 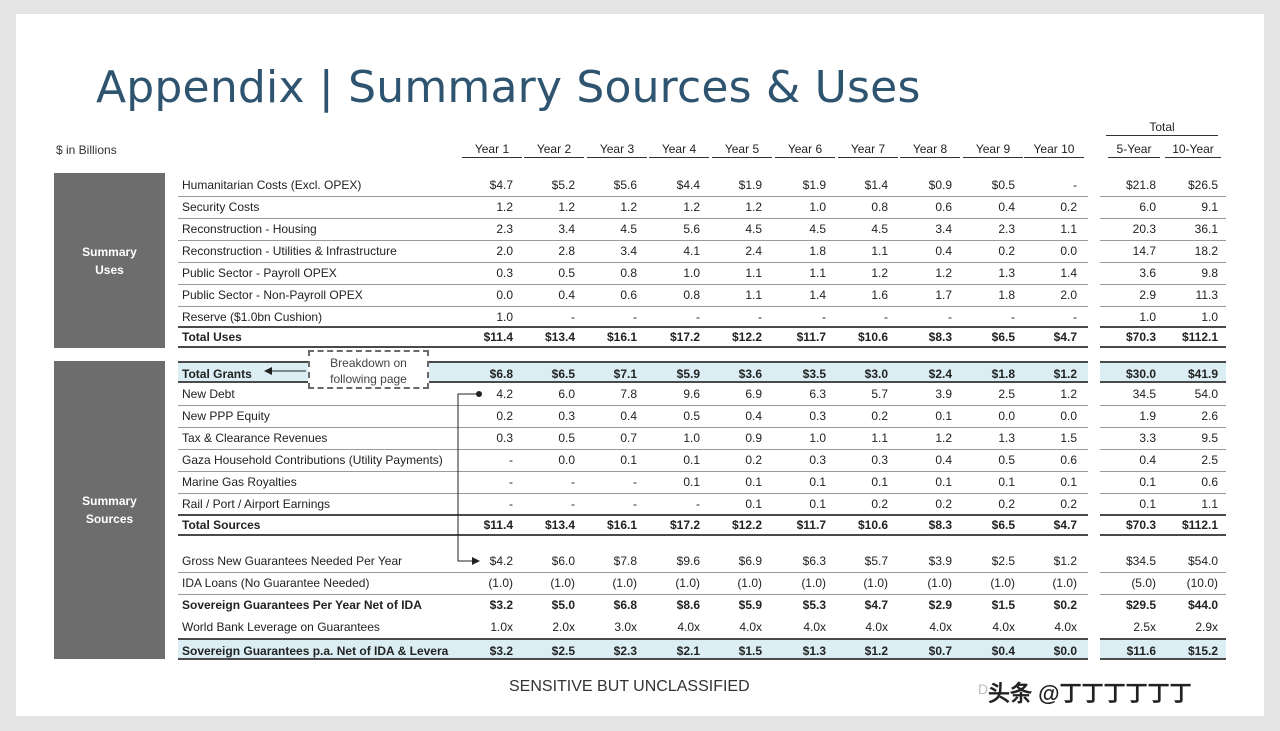 I want to click on cell-value: 36.1, so click(x=1206, y=229).